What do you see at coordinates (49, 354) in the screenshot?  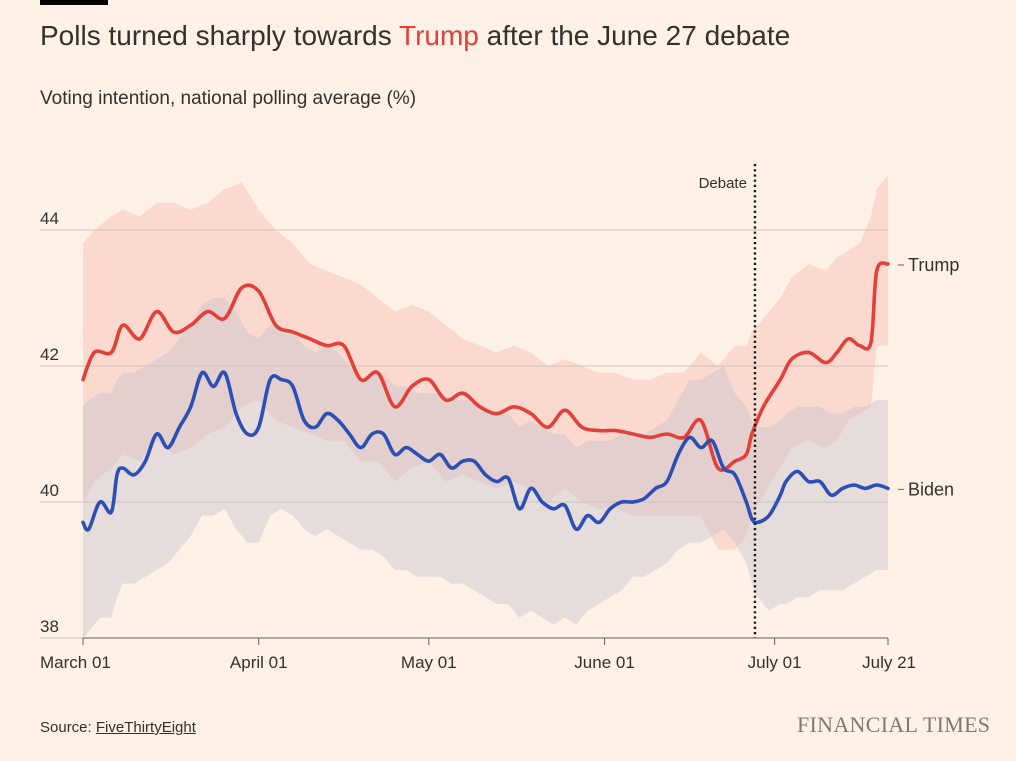 I see `y-tick-label-42: 42` at bounding box center [49, 354].